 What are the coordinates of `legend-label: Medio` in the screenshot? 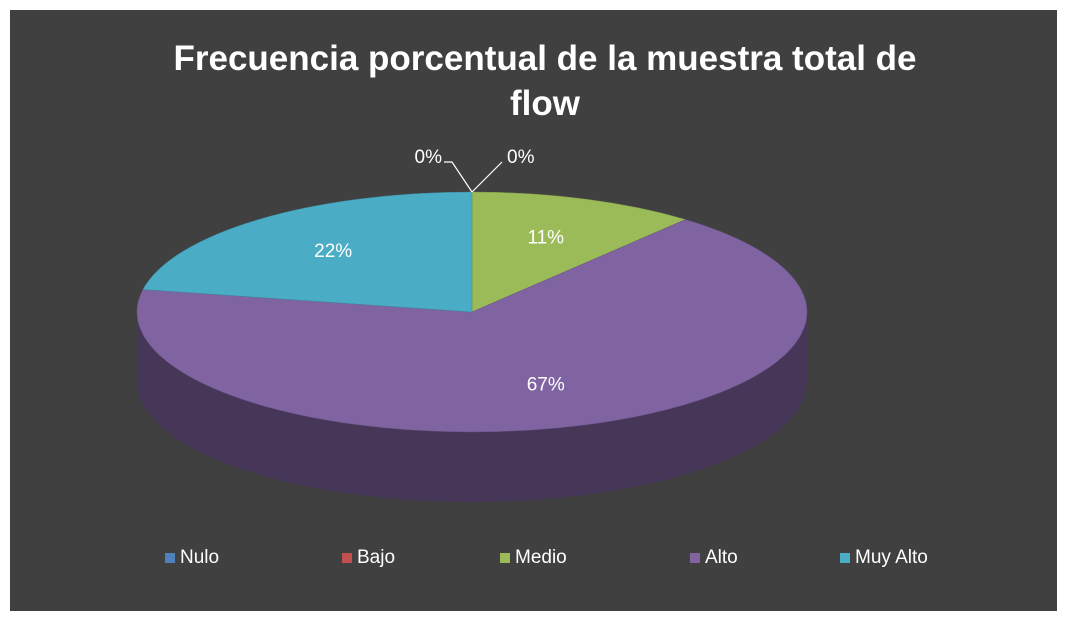 It's located at (541, 557).